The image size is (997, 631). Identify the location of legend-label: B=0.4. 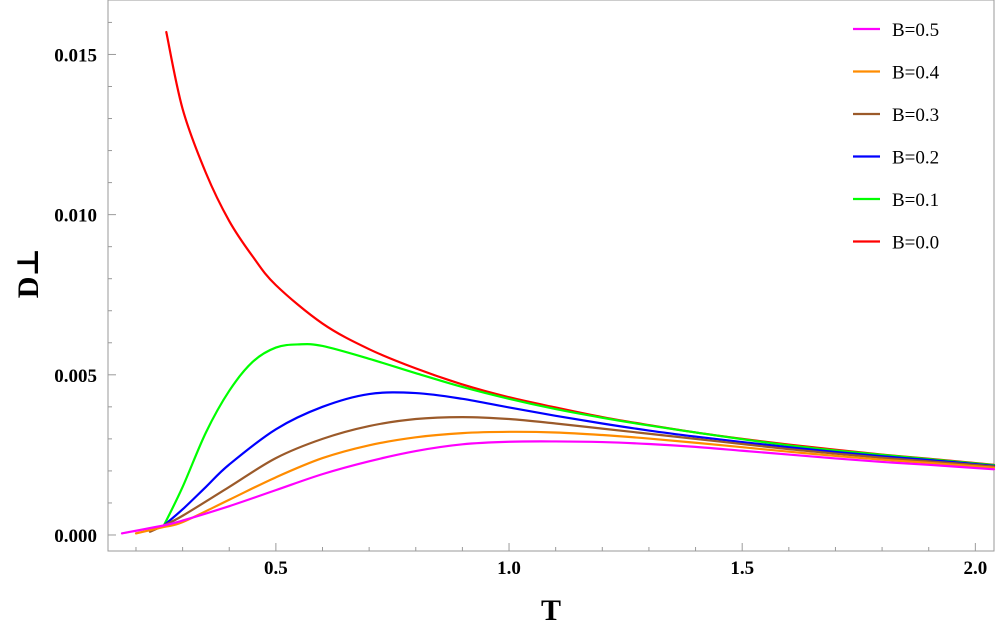
(916, 73).